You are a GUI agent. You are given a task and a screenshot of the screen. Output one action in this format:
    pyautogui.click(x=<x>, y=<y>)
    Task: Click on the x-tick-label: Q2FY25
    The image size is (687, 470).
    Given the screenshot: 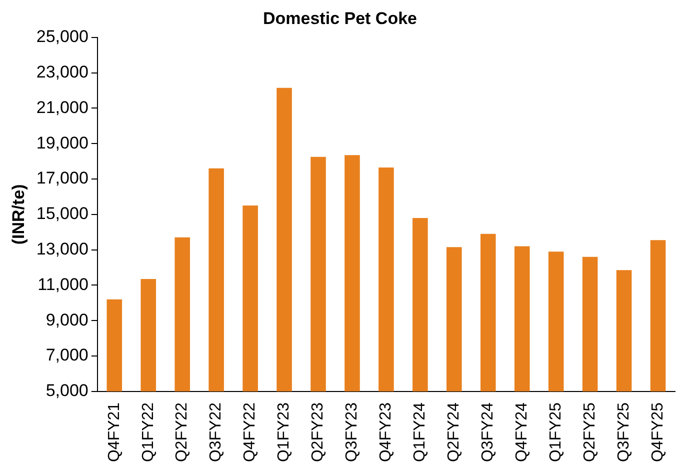 What is the action you would take?
    pyautogui.click(x=589, y=432)
    